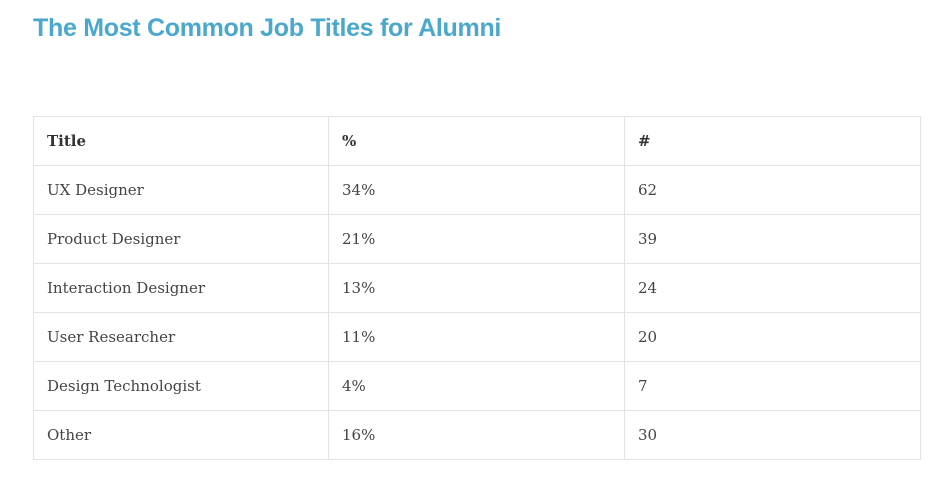  I want to click on cell-count: 30, so click(772, 435).